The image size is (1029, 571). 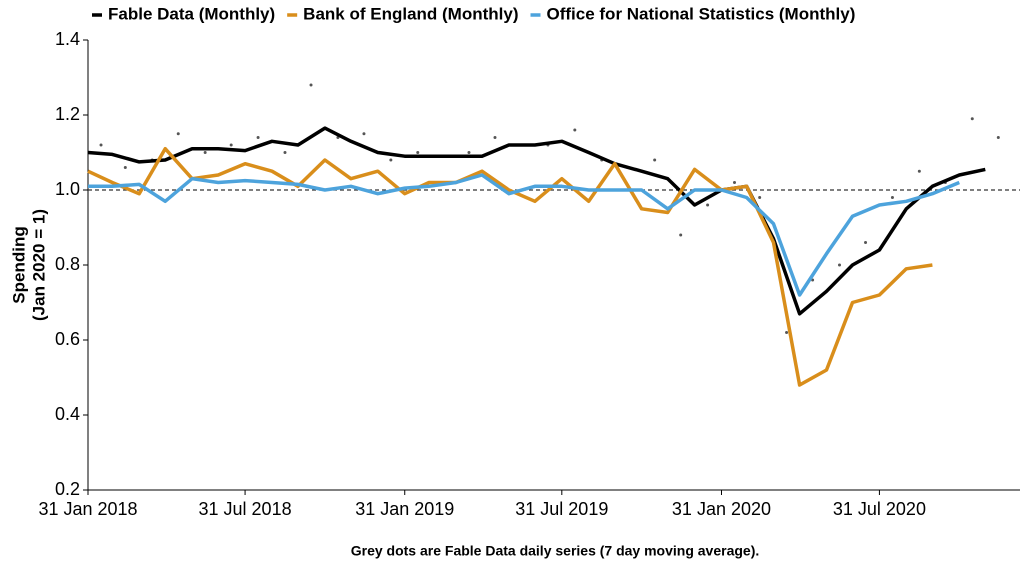 What do you see at coordinates (87, 509) in the screenshot?
I see `x-tick-label: 31 Jan 2018` at bounding box center [87, 509].